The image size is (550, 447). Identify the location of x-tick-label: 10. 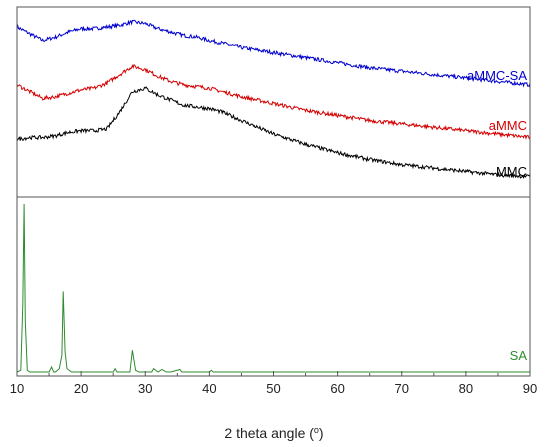
(17, 388).